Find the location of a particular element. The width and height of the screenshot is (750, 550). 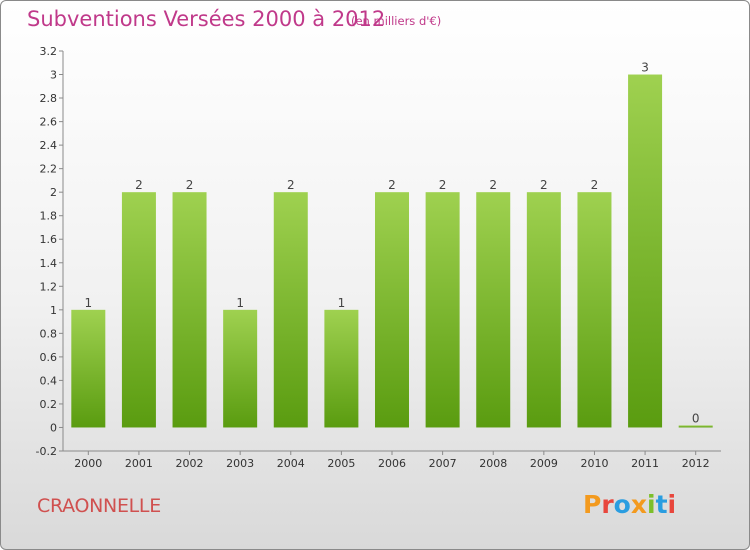

bar-2003 is located at coordinates (240, 368).